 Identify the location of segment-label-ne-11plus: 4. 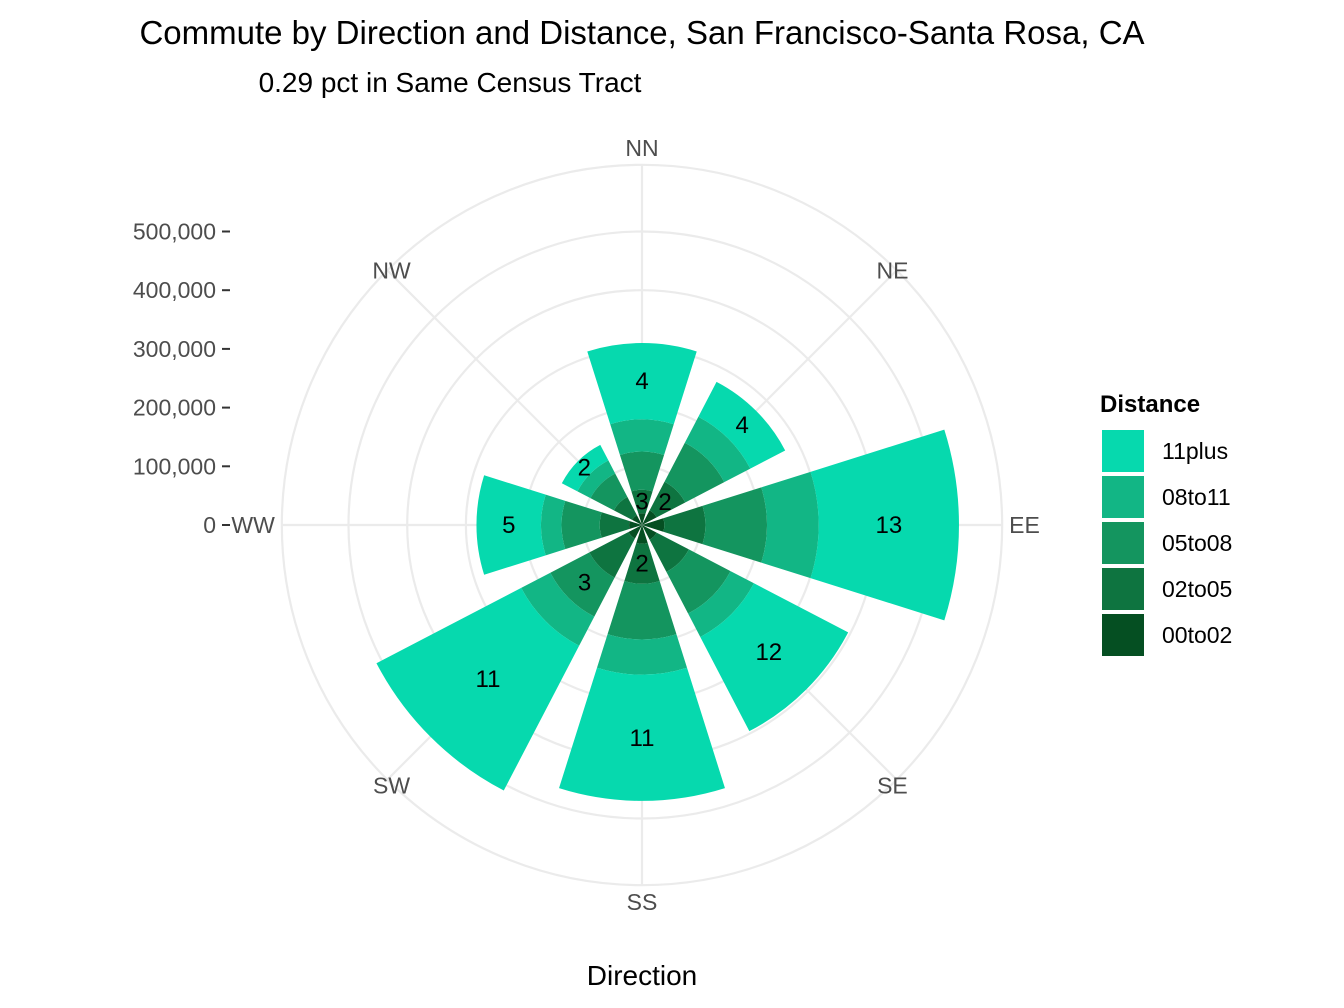
(742, 425).